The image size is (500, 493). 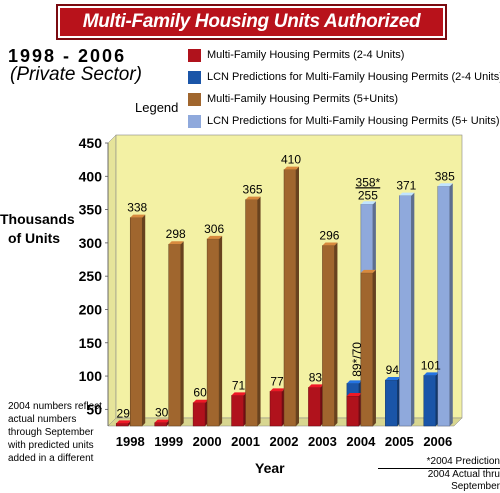 What do you see at coordinates (91, 376) in the screenshot?
I see `y-tick-label: 100` at bounding box center [91, 376].